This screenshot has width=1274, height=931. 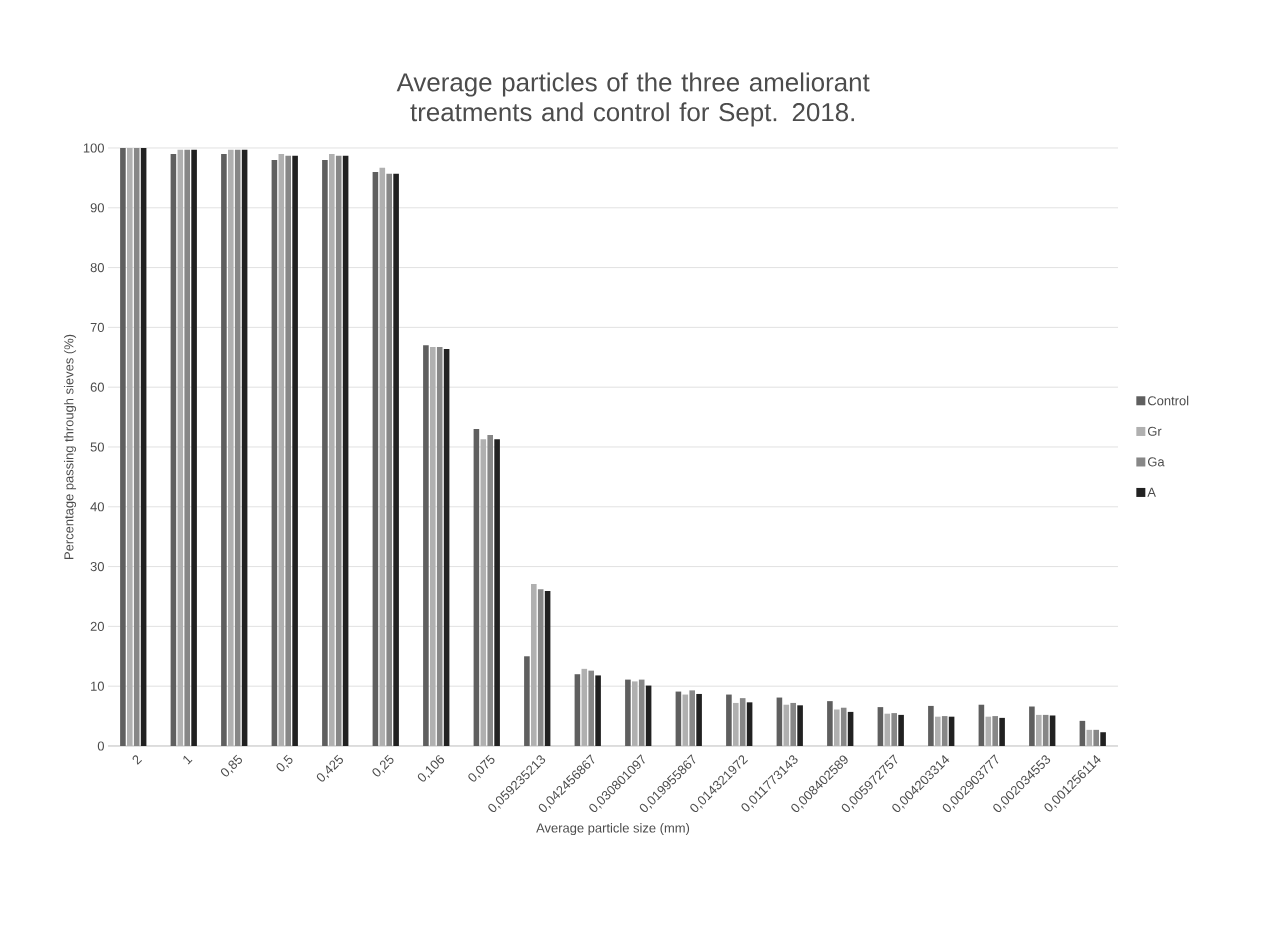 I want to click on x-axis-title: Average particle size (mm), so click(x=613, y=829).